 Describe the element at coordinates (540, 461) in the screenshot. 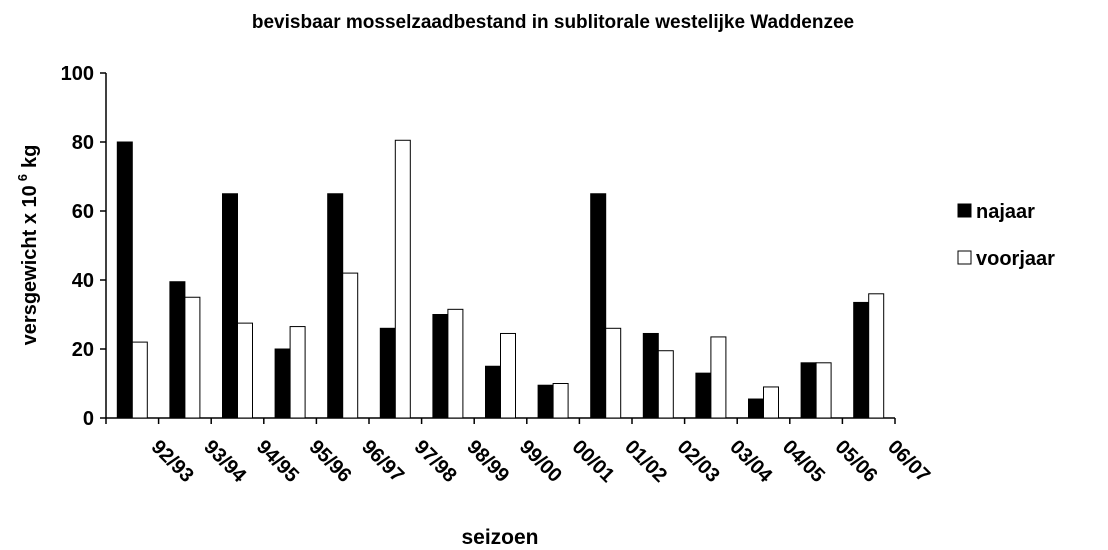

I see `x-tick-label: 99/00` at that location.